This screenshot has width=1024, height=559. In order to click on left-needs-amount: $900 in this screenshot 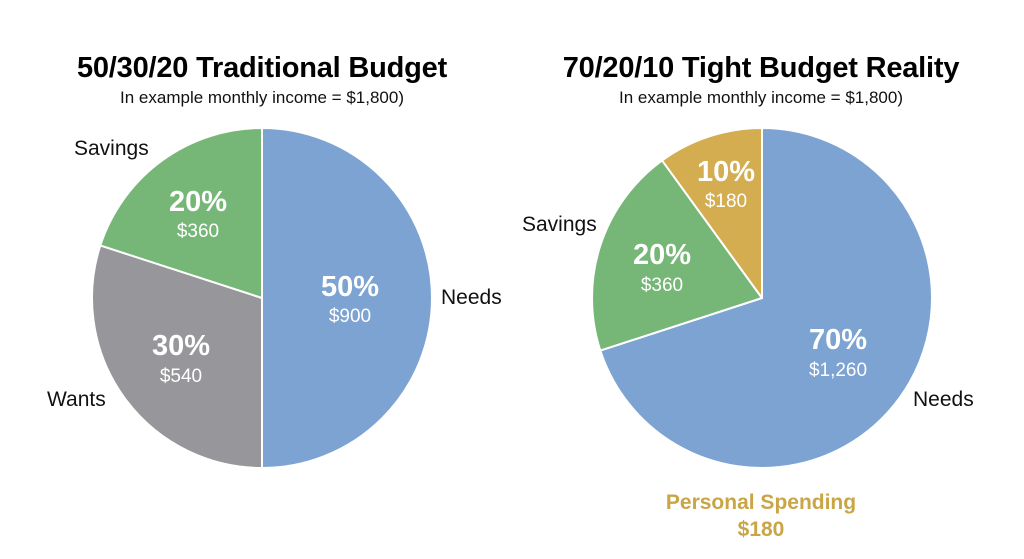, I will do `click(350, 316)`.